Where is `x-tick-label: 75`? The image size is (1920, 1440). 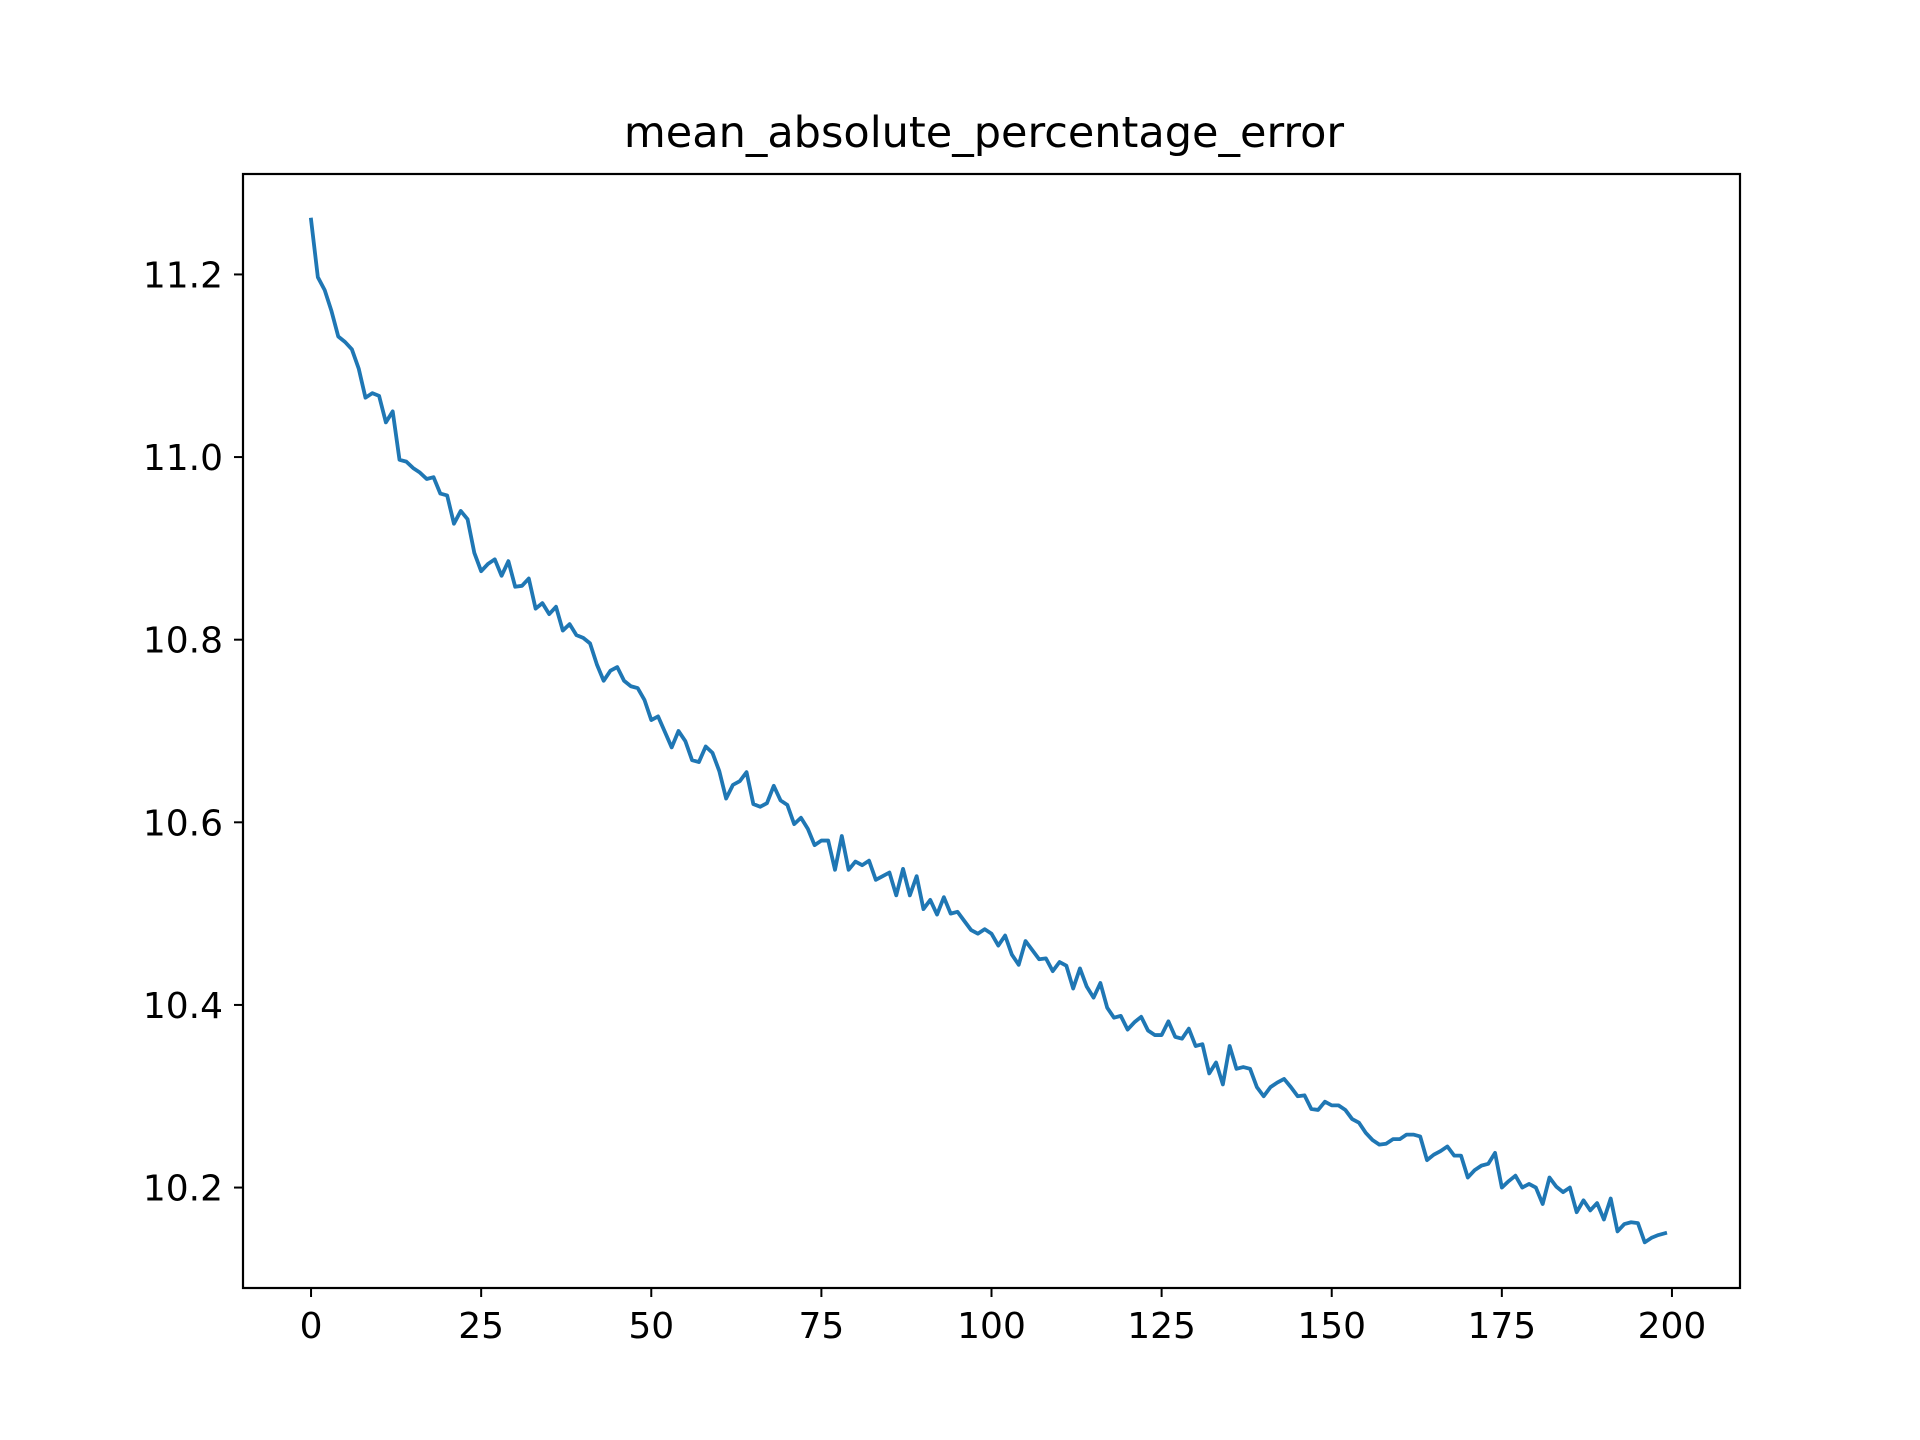
x-tick-label: 75 is located at coordinates (821, 1326).